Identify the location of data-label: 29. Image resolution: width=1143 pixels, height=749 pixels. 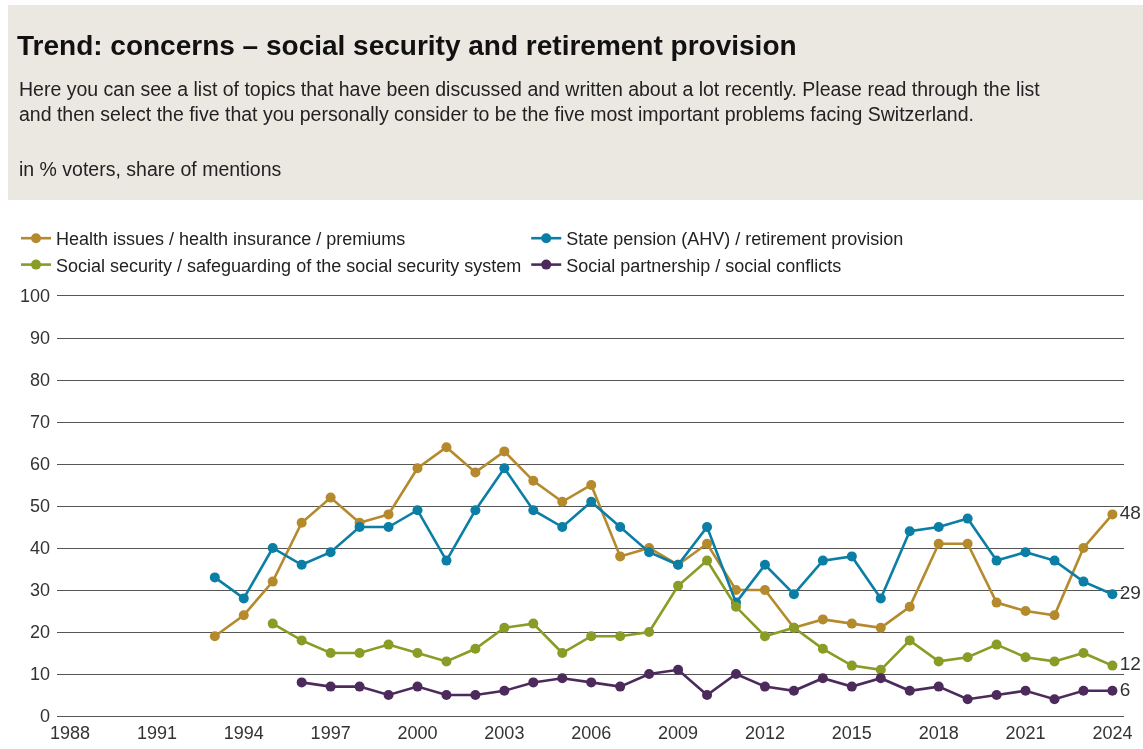
(1130, 592).